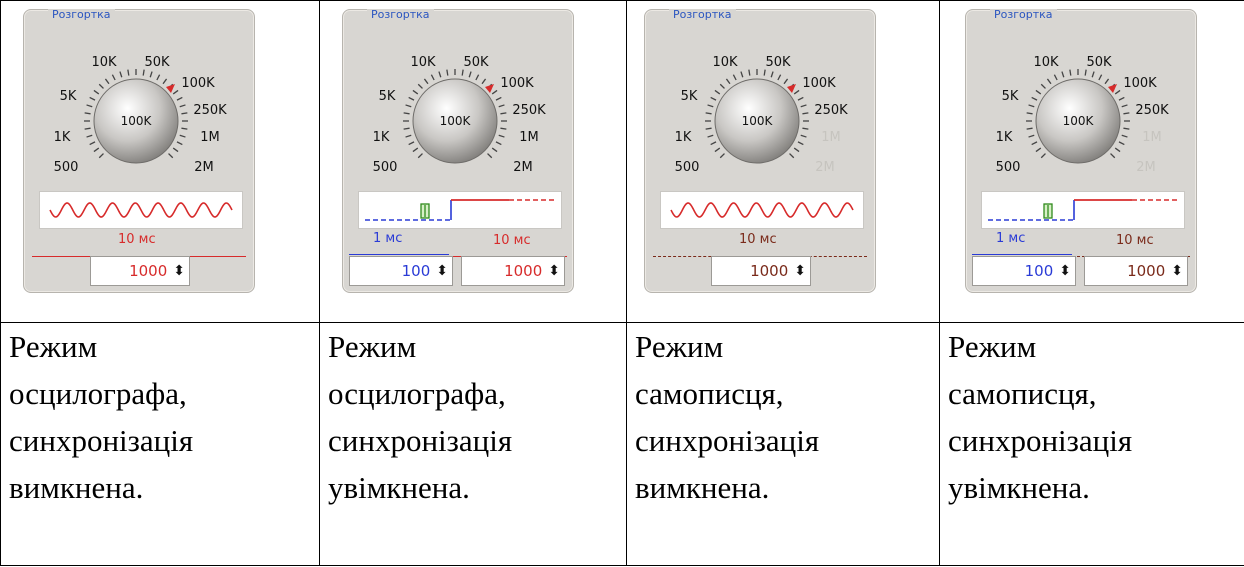 The image size is (1244, 567). What do you see at coordinates (423, 62) in the screenshot?
I see `dial-scale-label: 10K` at bounding box center [423, 62].